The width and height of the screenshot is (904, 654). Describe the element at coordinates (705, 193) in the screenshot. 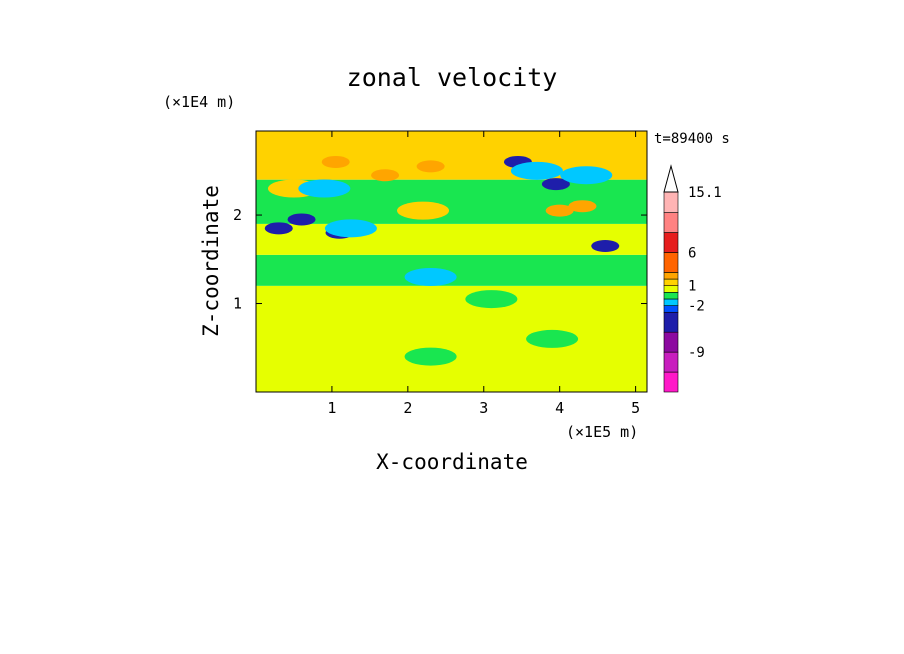

I see `colorbar-tick-label: 15.1` at that location.